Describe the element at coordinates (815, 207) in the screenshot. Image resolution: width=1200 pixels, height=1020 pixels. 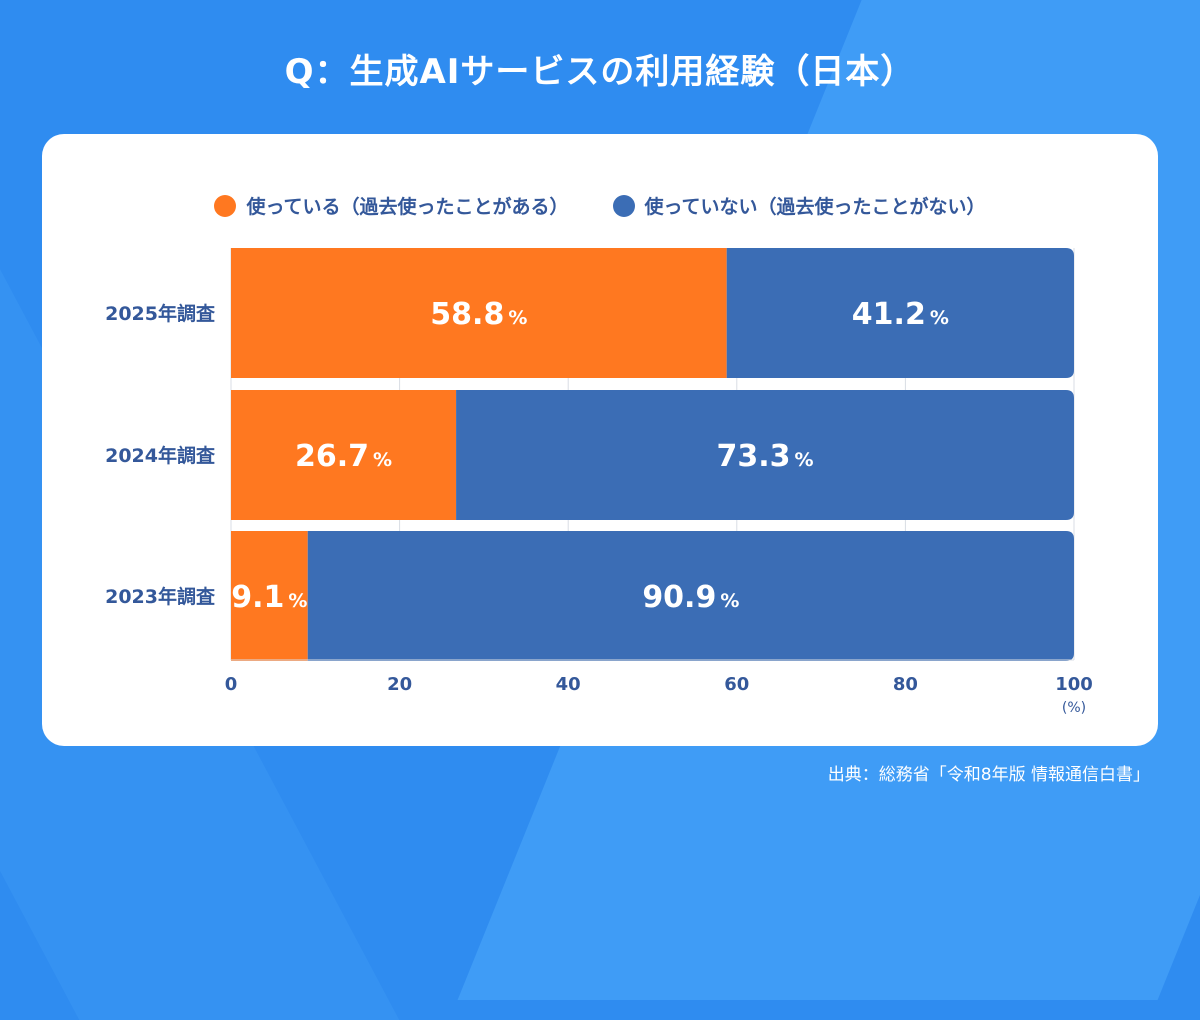
I see `legend-label-not-used: 使っていない（過去使ったことがない）` at that location.